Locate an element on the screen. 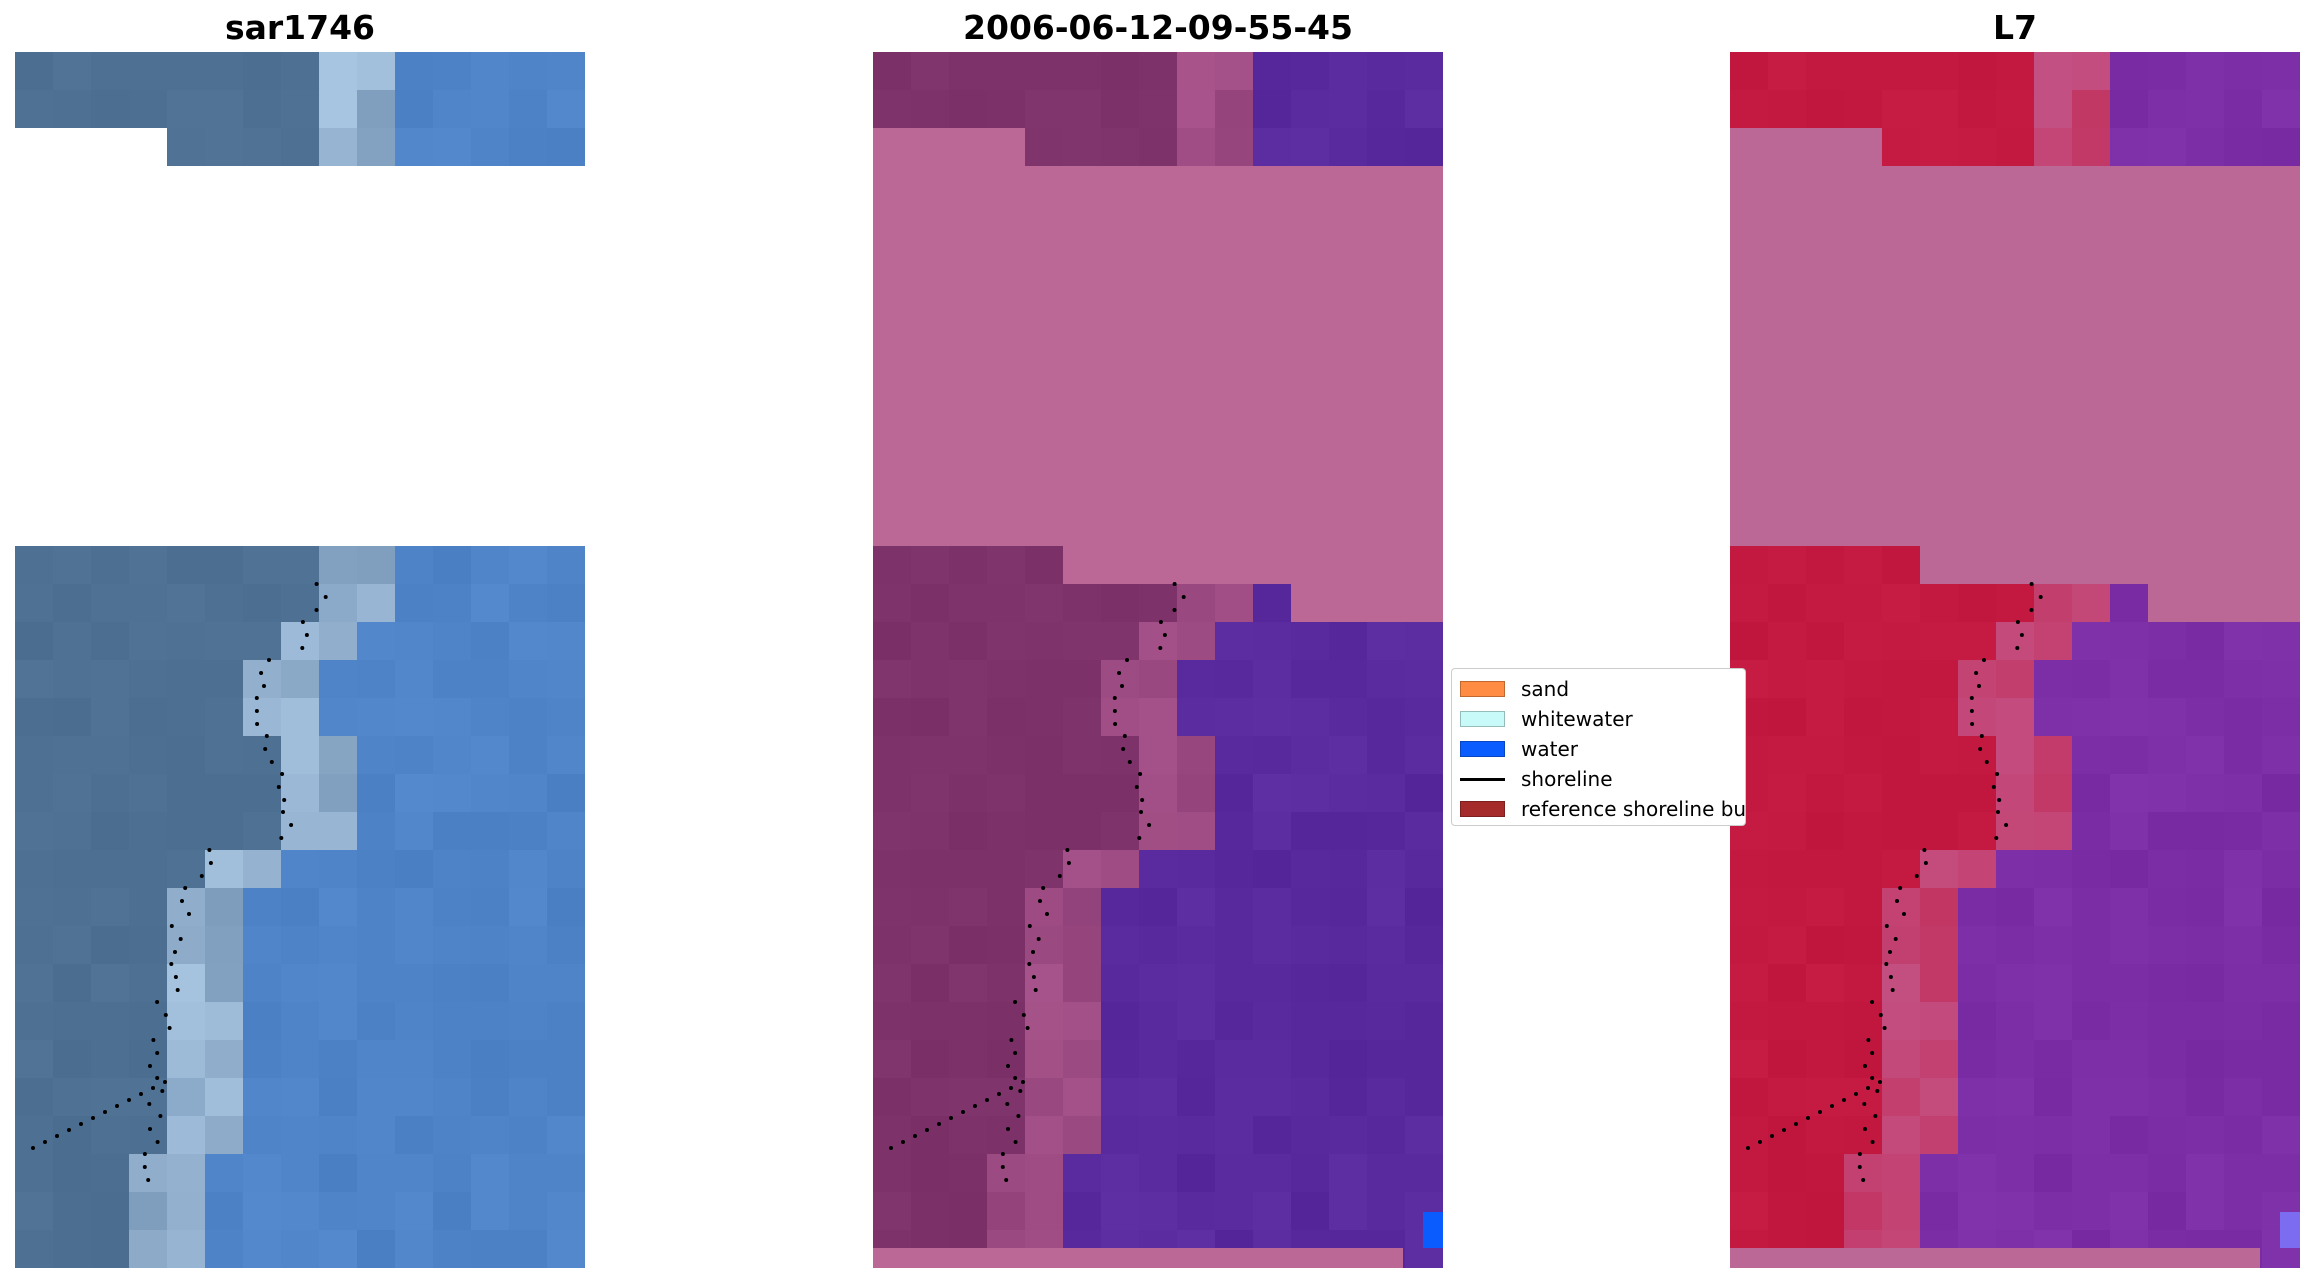 This screenshot has height=1283, width=2314. legend-item-whitewater: whitewater is located at coordinates (1546, 719).